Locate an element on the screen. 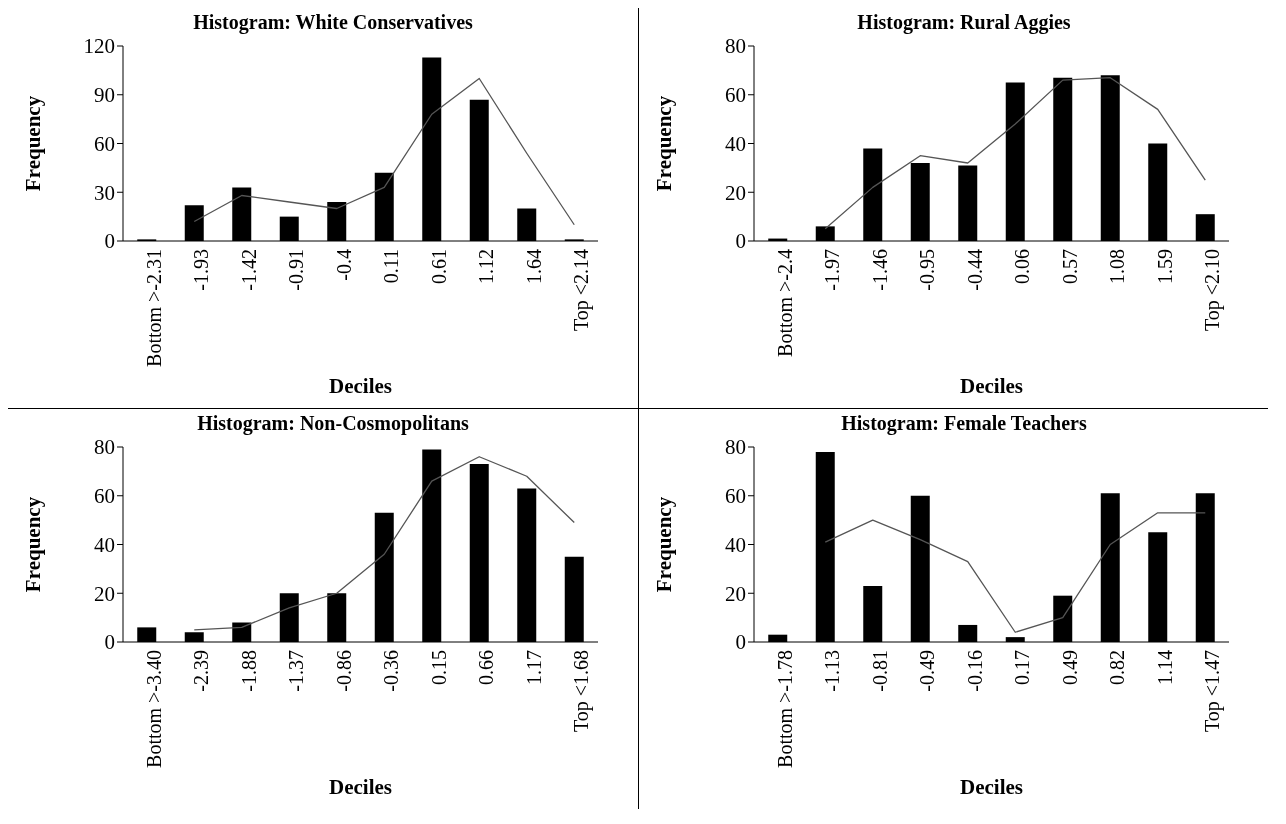 Image resolution: width=1286 pixels, height=824 pixels. x-tick-label: 1.12 is located at coordinates (486, 266).